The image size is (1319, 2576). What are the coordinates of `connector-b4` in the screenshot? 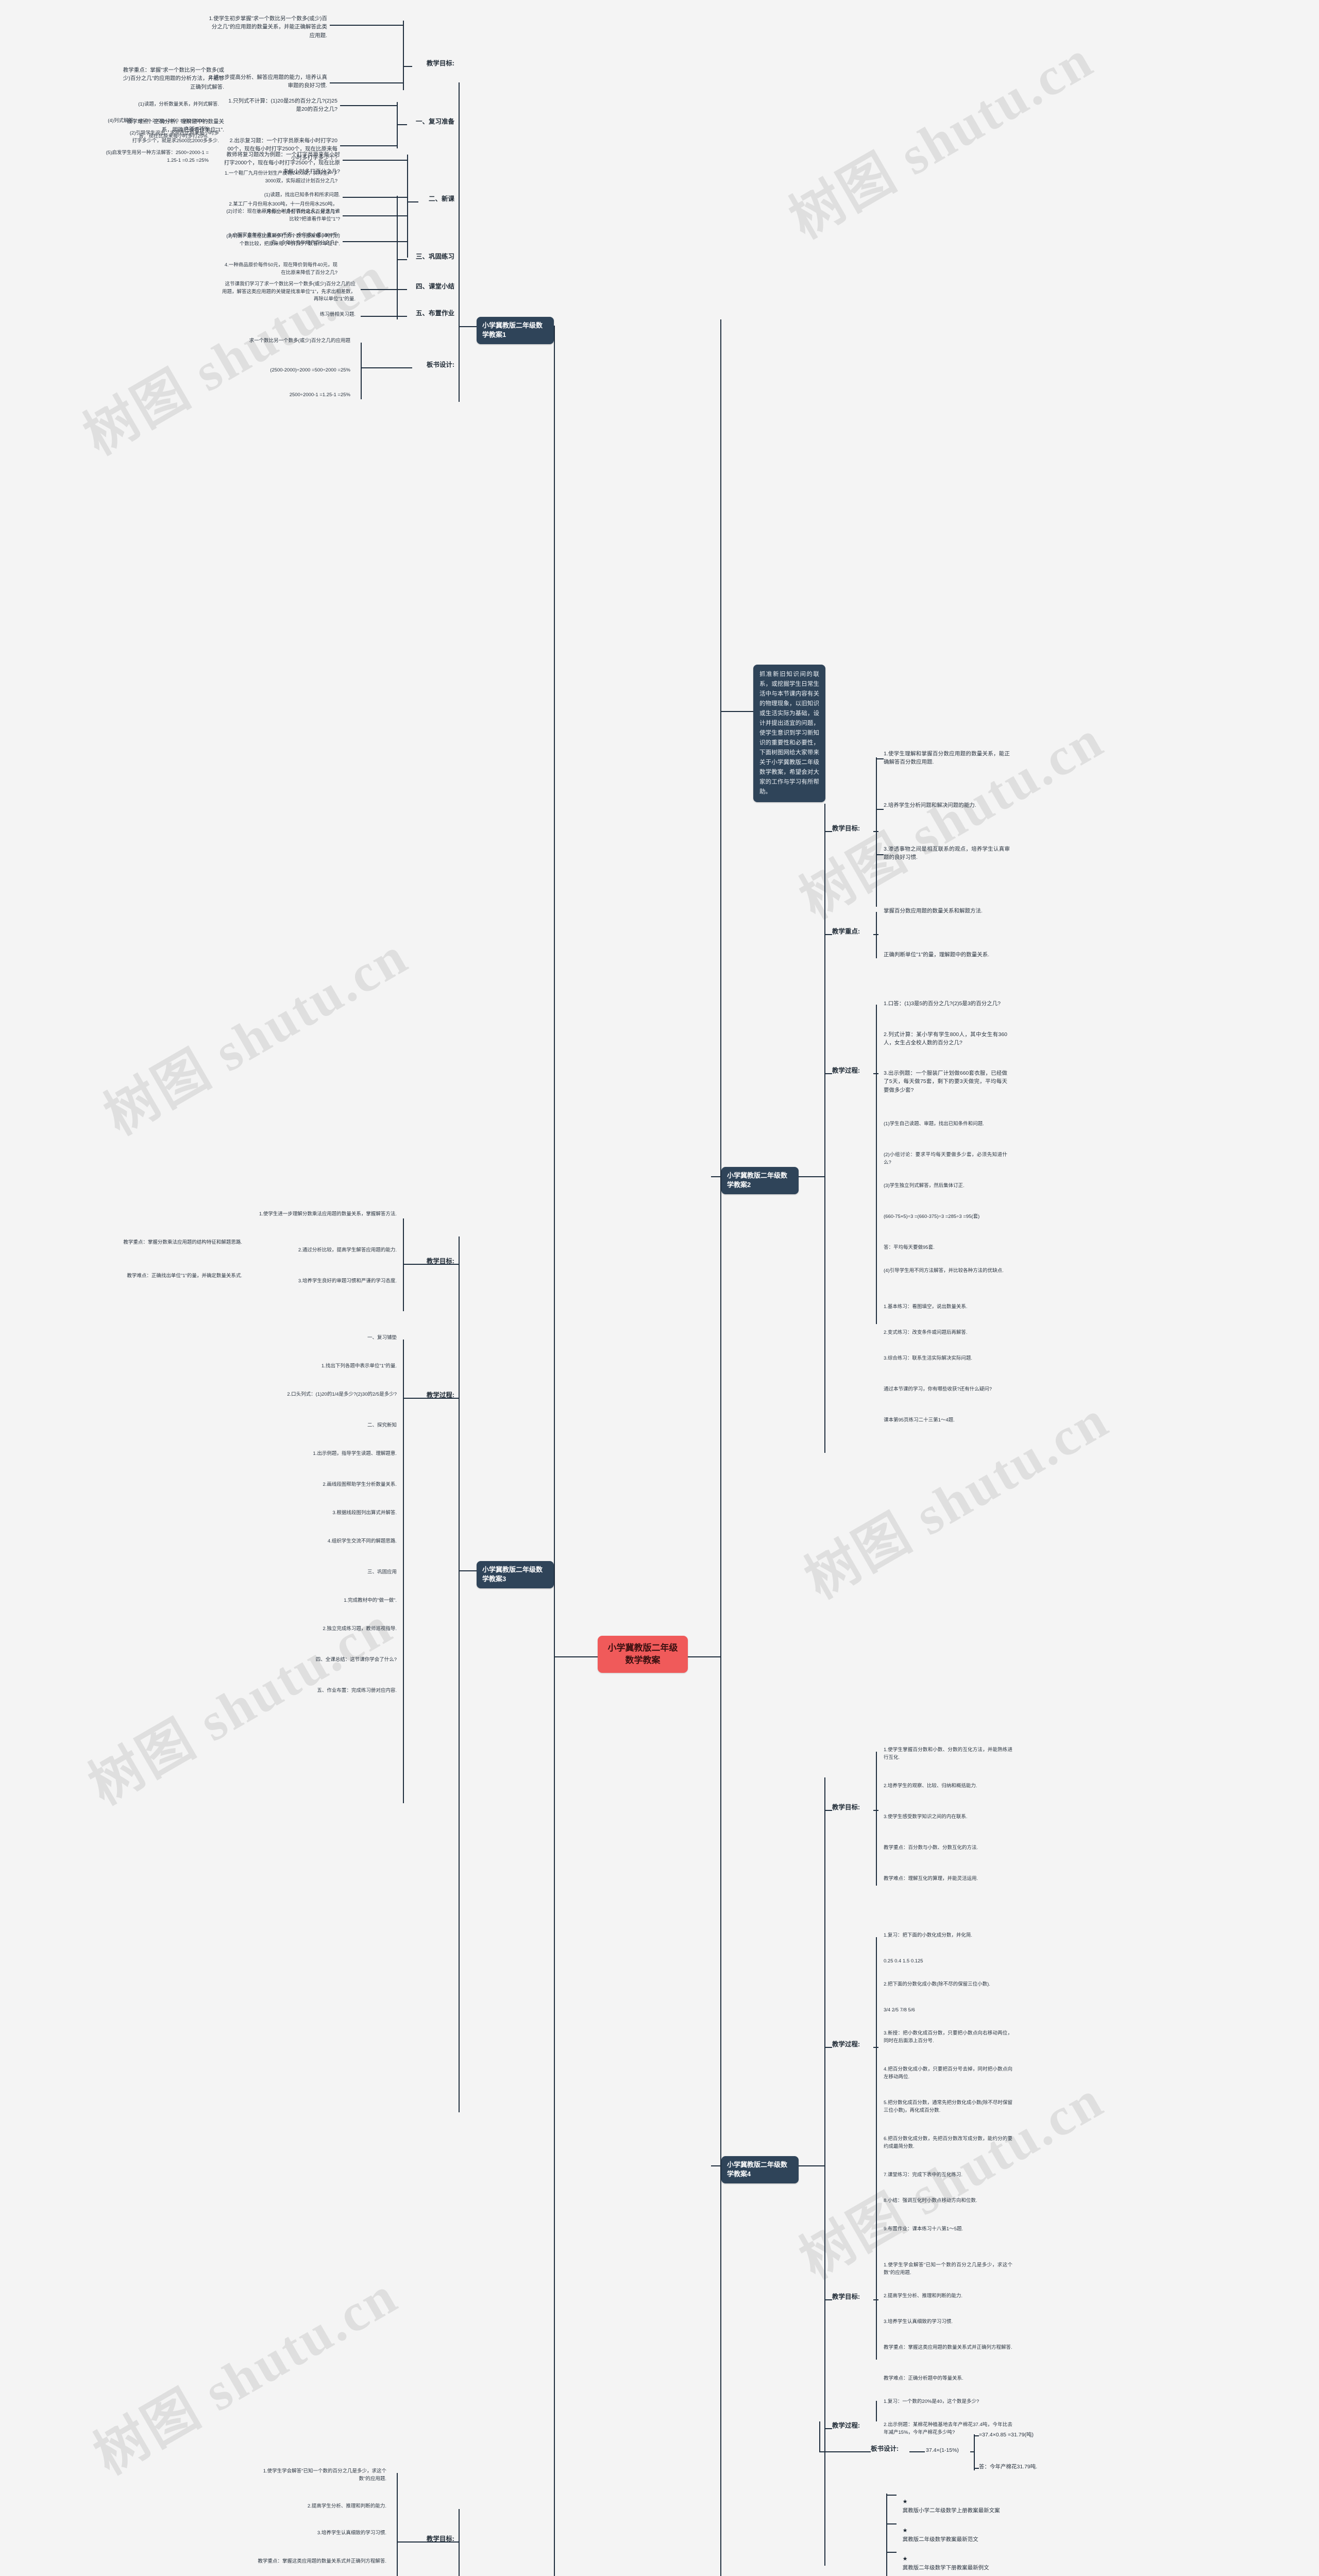 It's located at (716, 2166).